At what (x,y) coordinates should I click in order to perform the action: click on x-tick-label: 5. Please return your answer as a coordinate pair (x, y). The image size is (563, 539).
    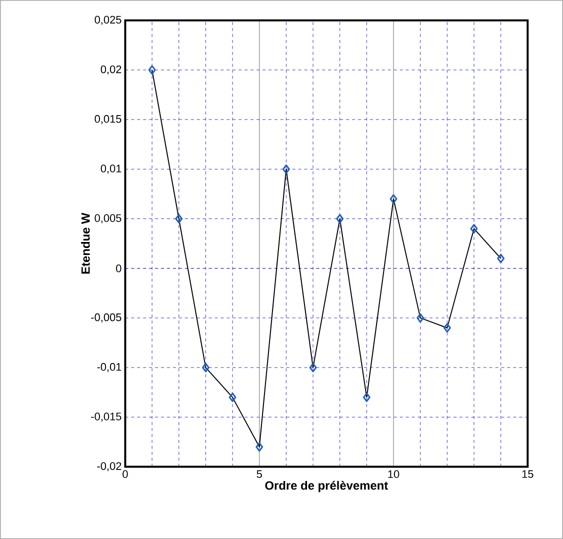
    Looking at the image, I should click on (259, 474).